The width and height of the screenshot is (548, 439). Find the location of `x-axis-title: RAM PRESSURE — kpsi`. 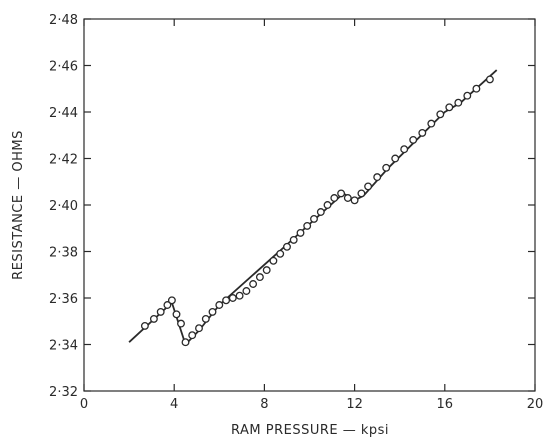

x-axis-title: RAM PRESSURE — kpsi is located at coordinates (310, 430).